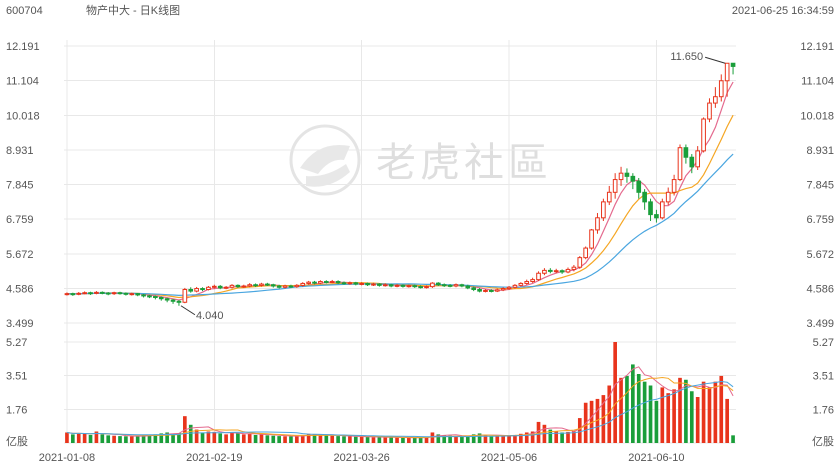 Image resolution: width=840 pixels, height=470 pixels. What do you see at coordinates (823, 410) in the screenshot?
I see `volume-tick-label-right: 1.76` at bounding box center [823, 410].